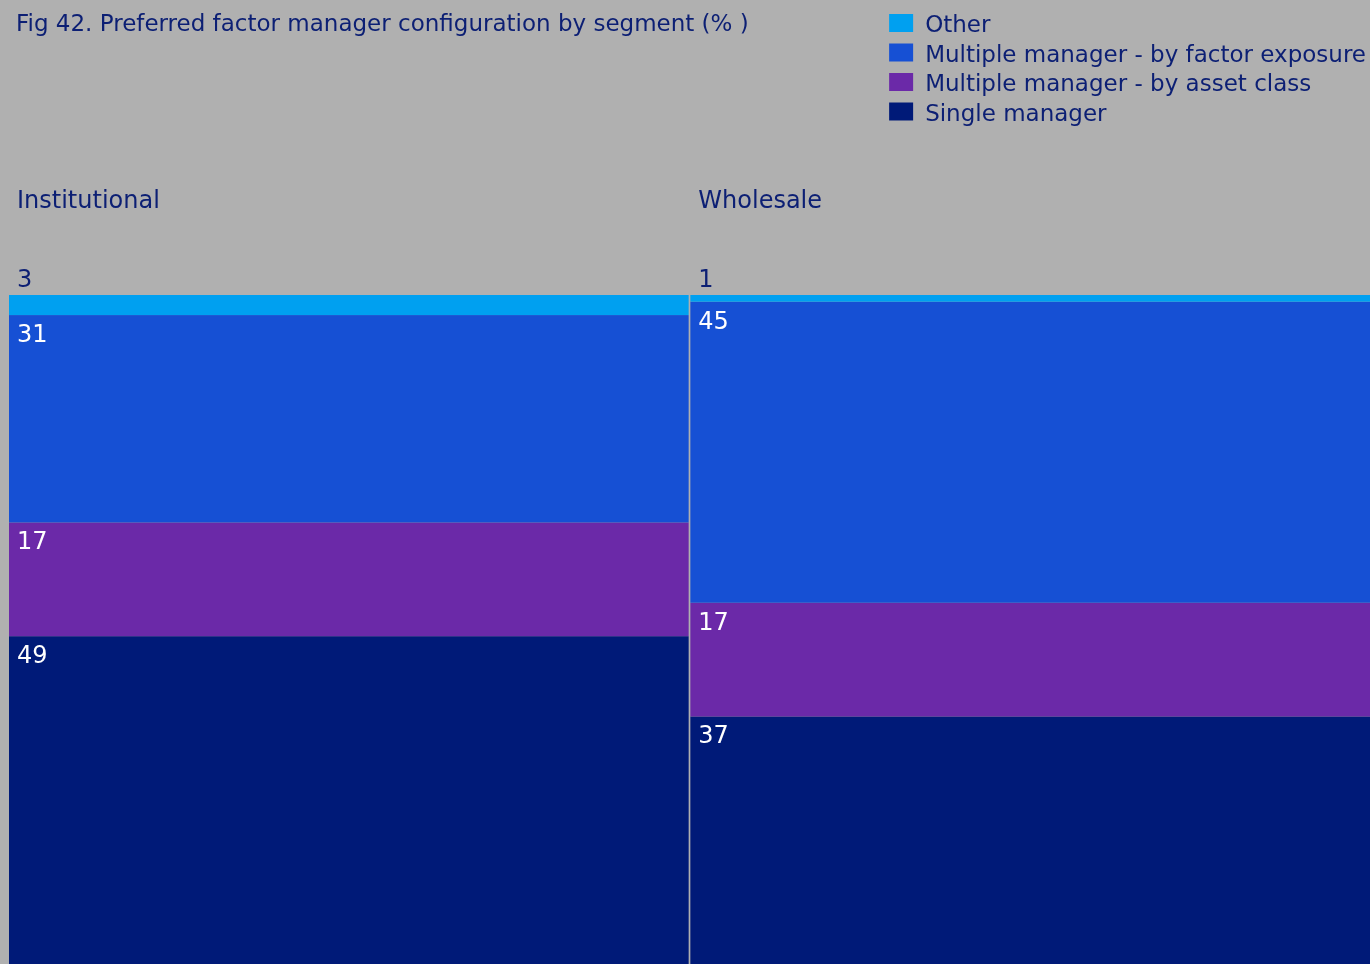 The image size is (1370, 964). I want to click on legend-label: Other, so click(958, 24).